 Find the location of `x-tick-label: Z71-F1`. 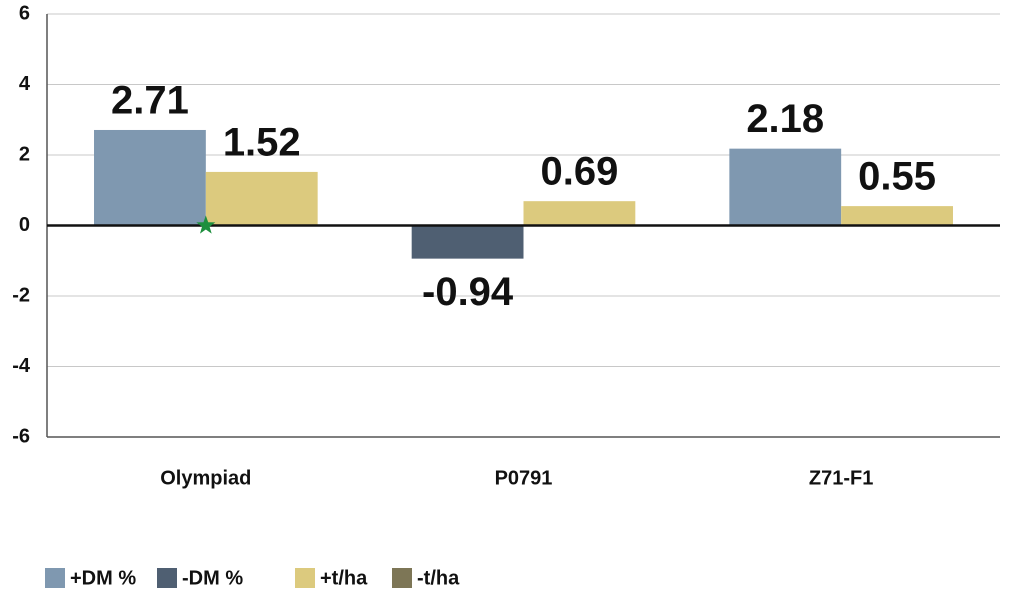

x-tick-label: Z71-F1 is located at coordinates (841, 478).